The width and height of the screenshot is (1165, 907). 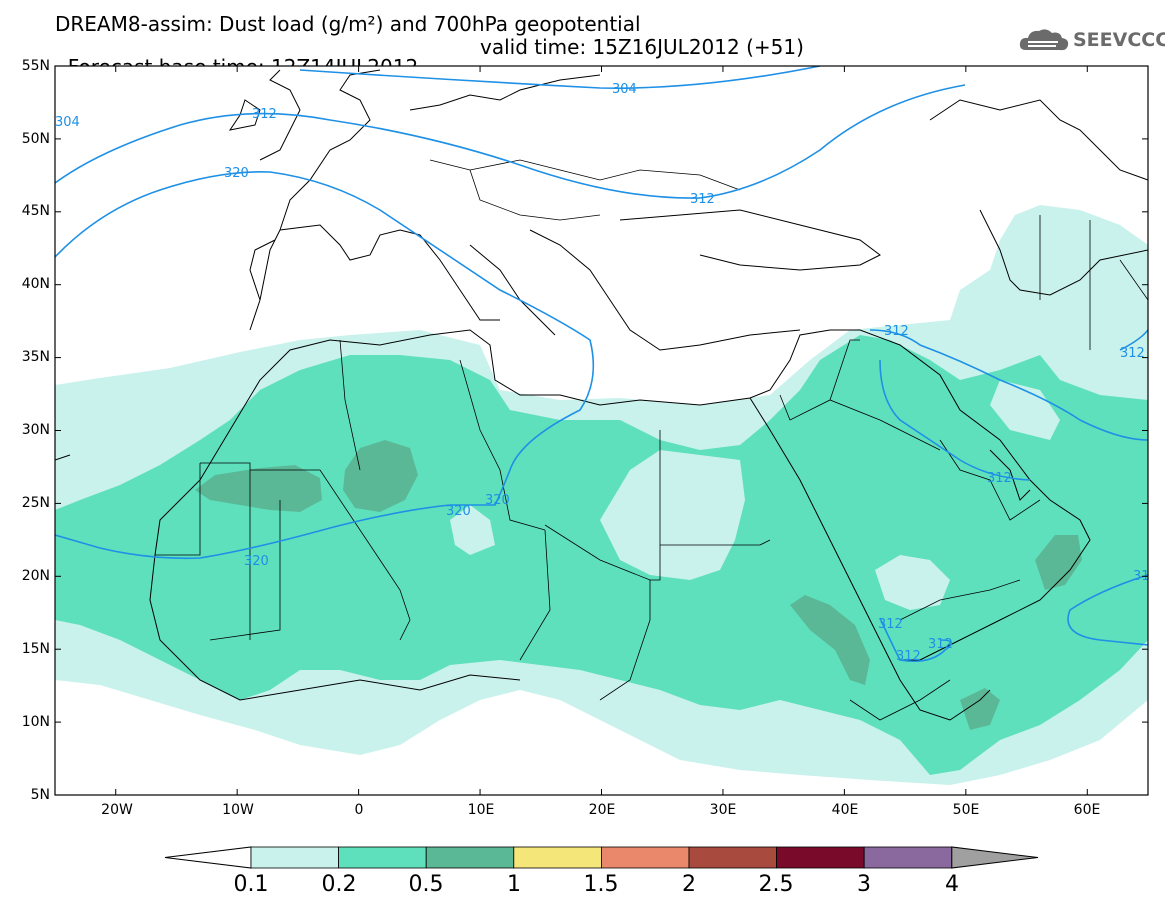 What do you see at coordinates (380, 476) in the screenshot?
I see `dust-region-0.5-algeria` at bounding box center [380, 476].